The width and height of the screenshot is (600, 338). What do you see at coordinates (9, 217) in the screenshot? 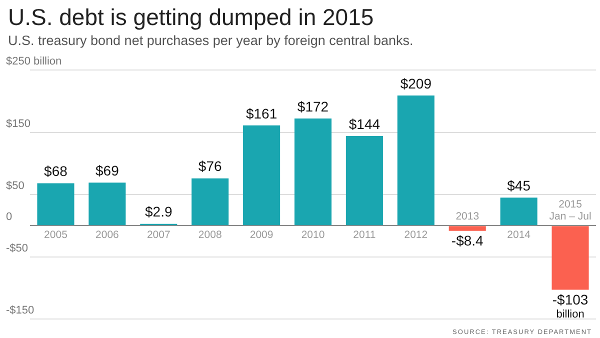
I see `y-tick-label: 0` at bounding box center [9, 217].